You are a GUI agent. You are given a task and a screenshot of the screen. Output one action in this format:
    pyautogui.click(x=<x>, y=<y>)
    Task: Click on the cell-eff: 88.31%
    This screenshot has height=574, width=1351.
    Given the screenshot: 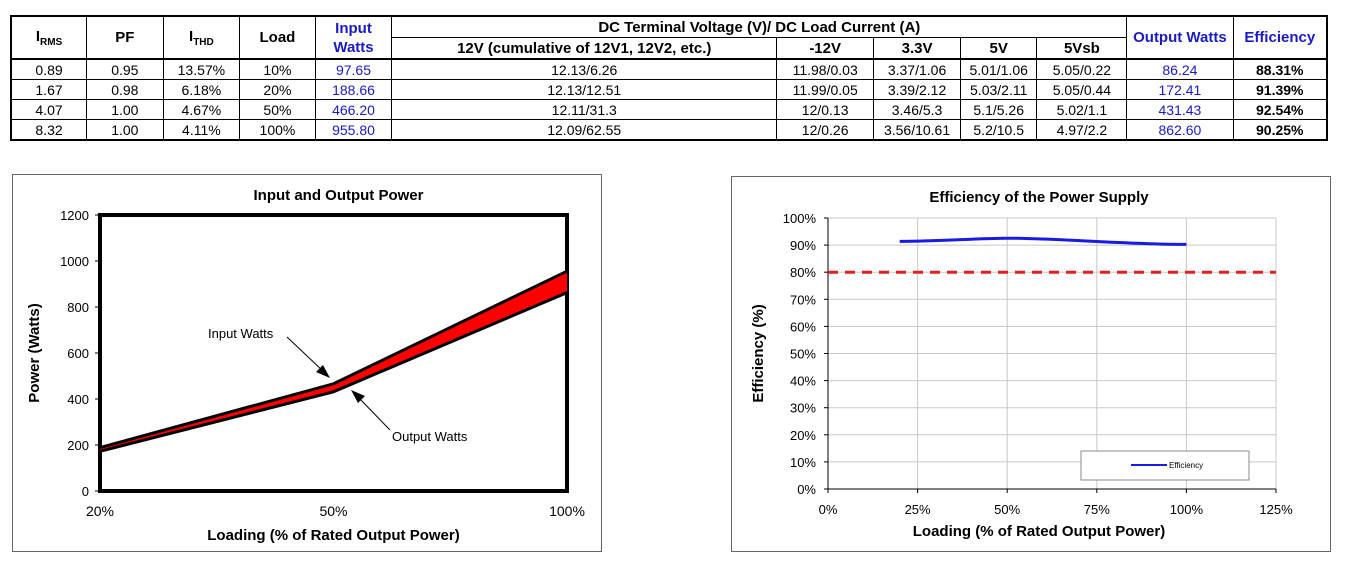 What is the action you would take?
    pyautogui.click(x=1280, y=69)
    